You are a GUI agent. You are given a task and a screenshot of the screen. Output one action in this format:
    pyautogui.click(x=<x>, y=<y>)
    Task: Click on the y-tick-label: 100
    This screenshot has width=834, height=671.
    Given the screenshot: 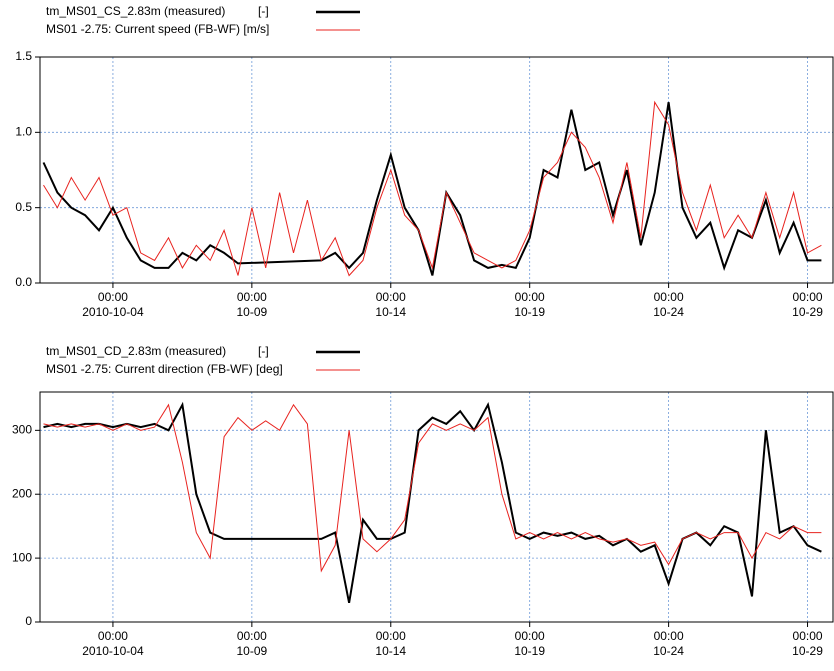 What is the action you would take?
    pyautogui.click(x=22, y=557)
    